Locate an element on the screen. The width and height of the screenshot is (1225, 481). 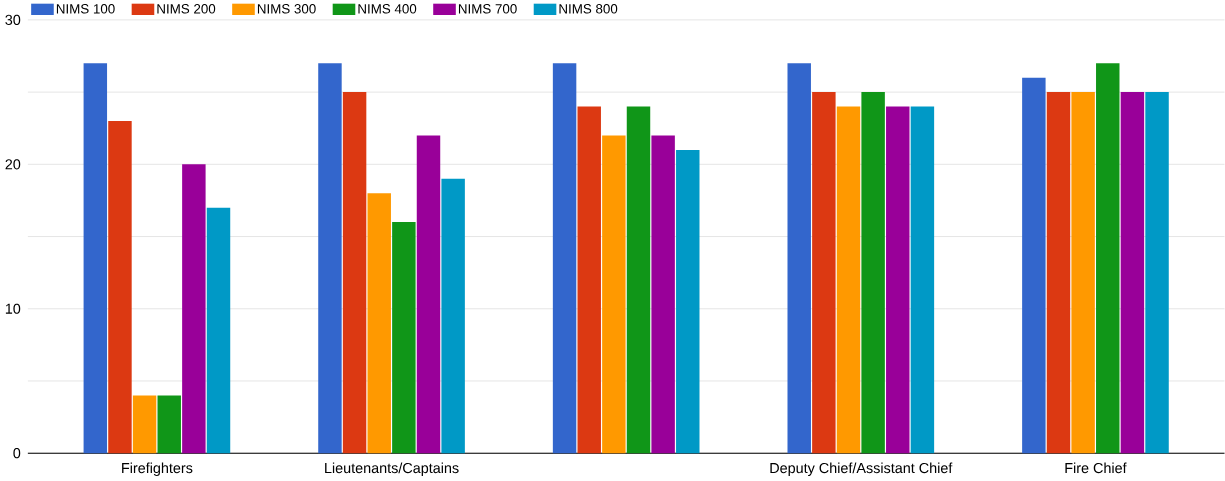
y-tick-label: 20 is located at coordinates (13, 164).